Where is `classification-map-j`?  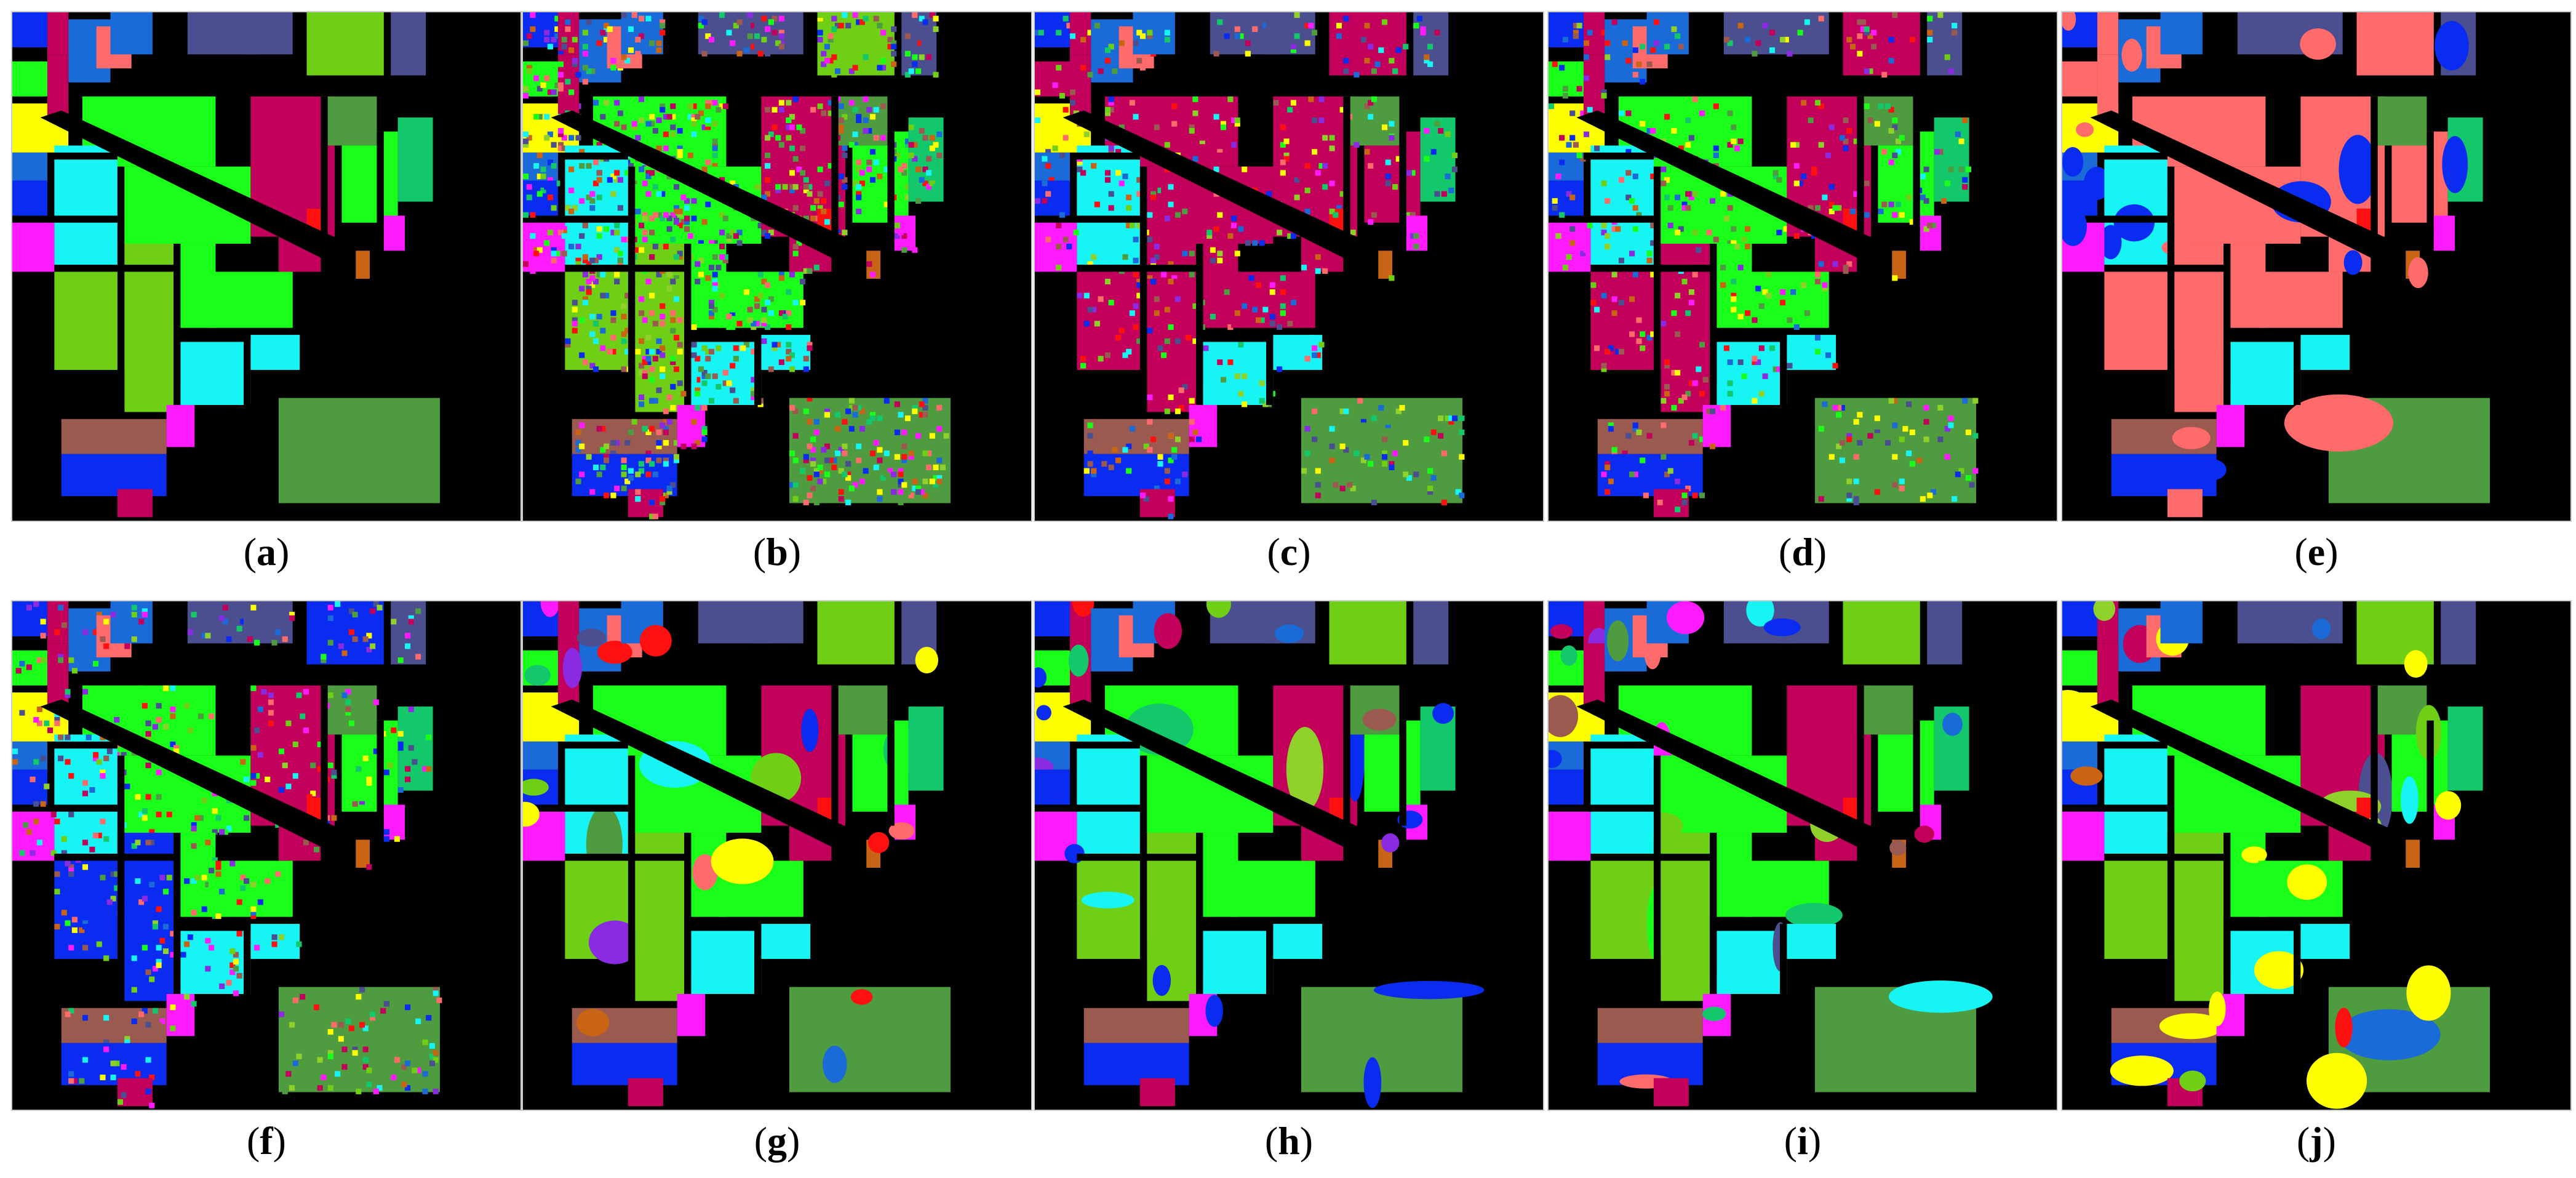 classification-map-j is located at coordinates (2316, 855).